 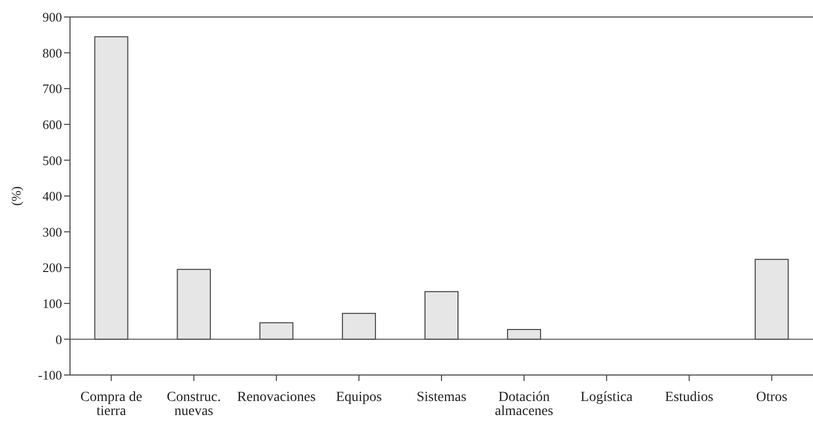 What do you see at coordinates (16, 196) in the screenshot?
I see `y-axis-title: (%)` at bounding box center [16, 196].